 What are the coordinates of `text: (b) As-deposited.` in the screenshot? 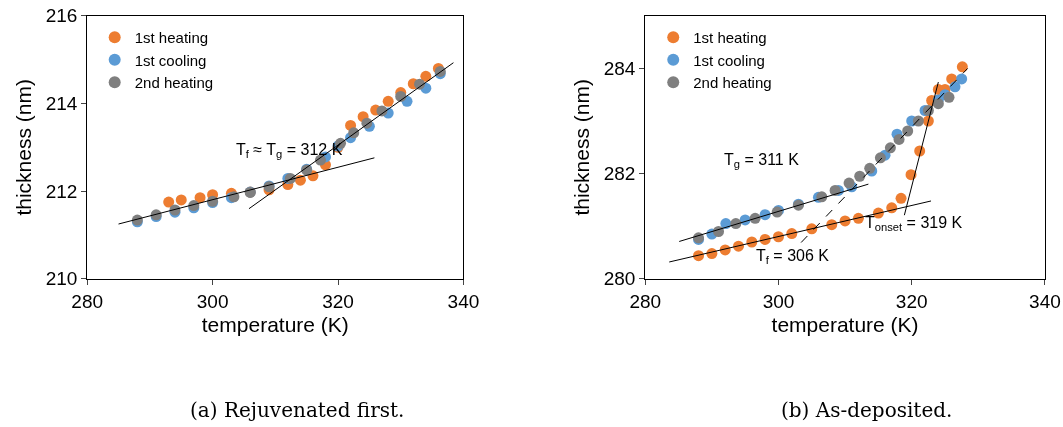 It's located at (867, 410).